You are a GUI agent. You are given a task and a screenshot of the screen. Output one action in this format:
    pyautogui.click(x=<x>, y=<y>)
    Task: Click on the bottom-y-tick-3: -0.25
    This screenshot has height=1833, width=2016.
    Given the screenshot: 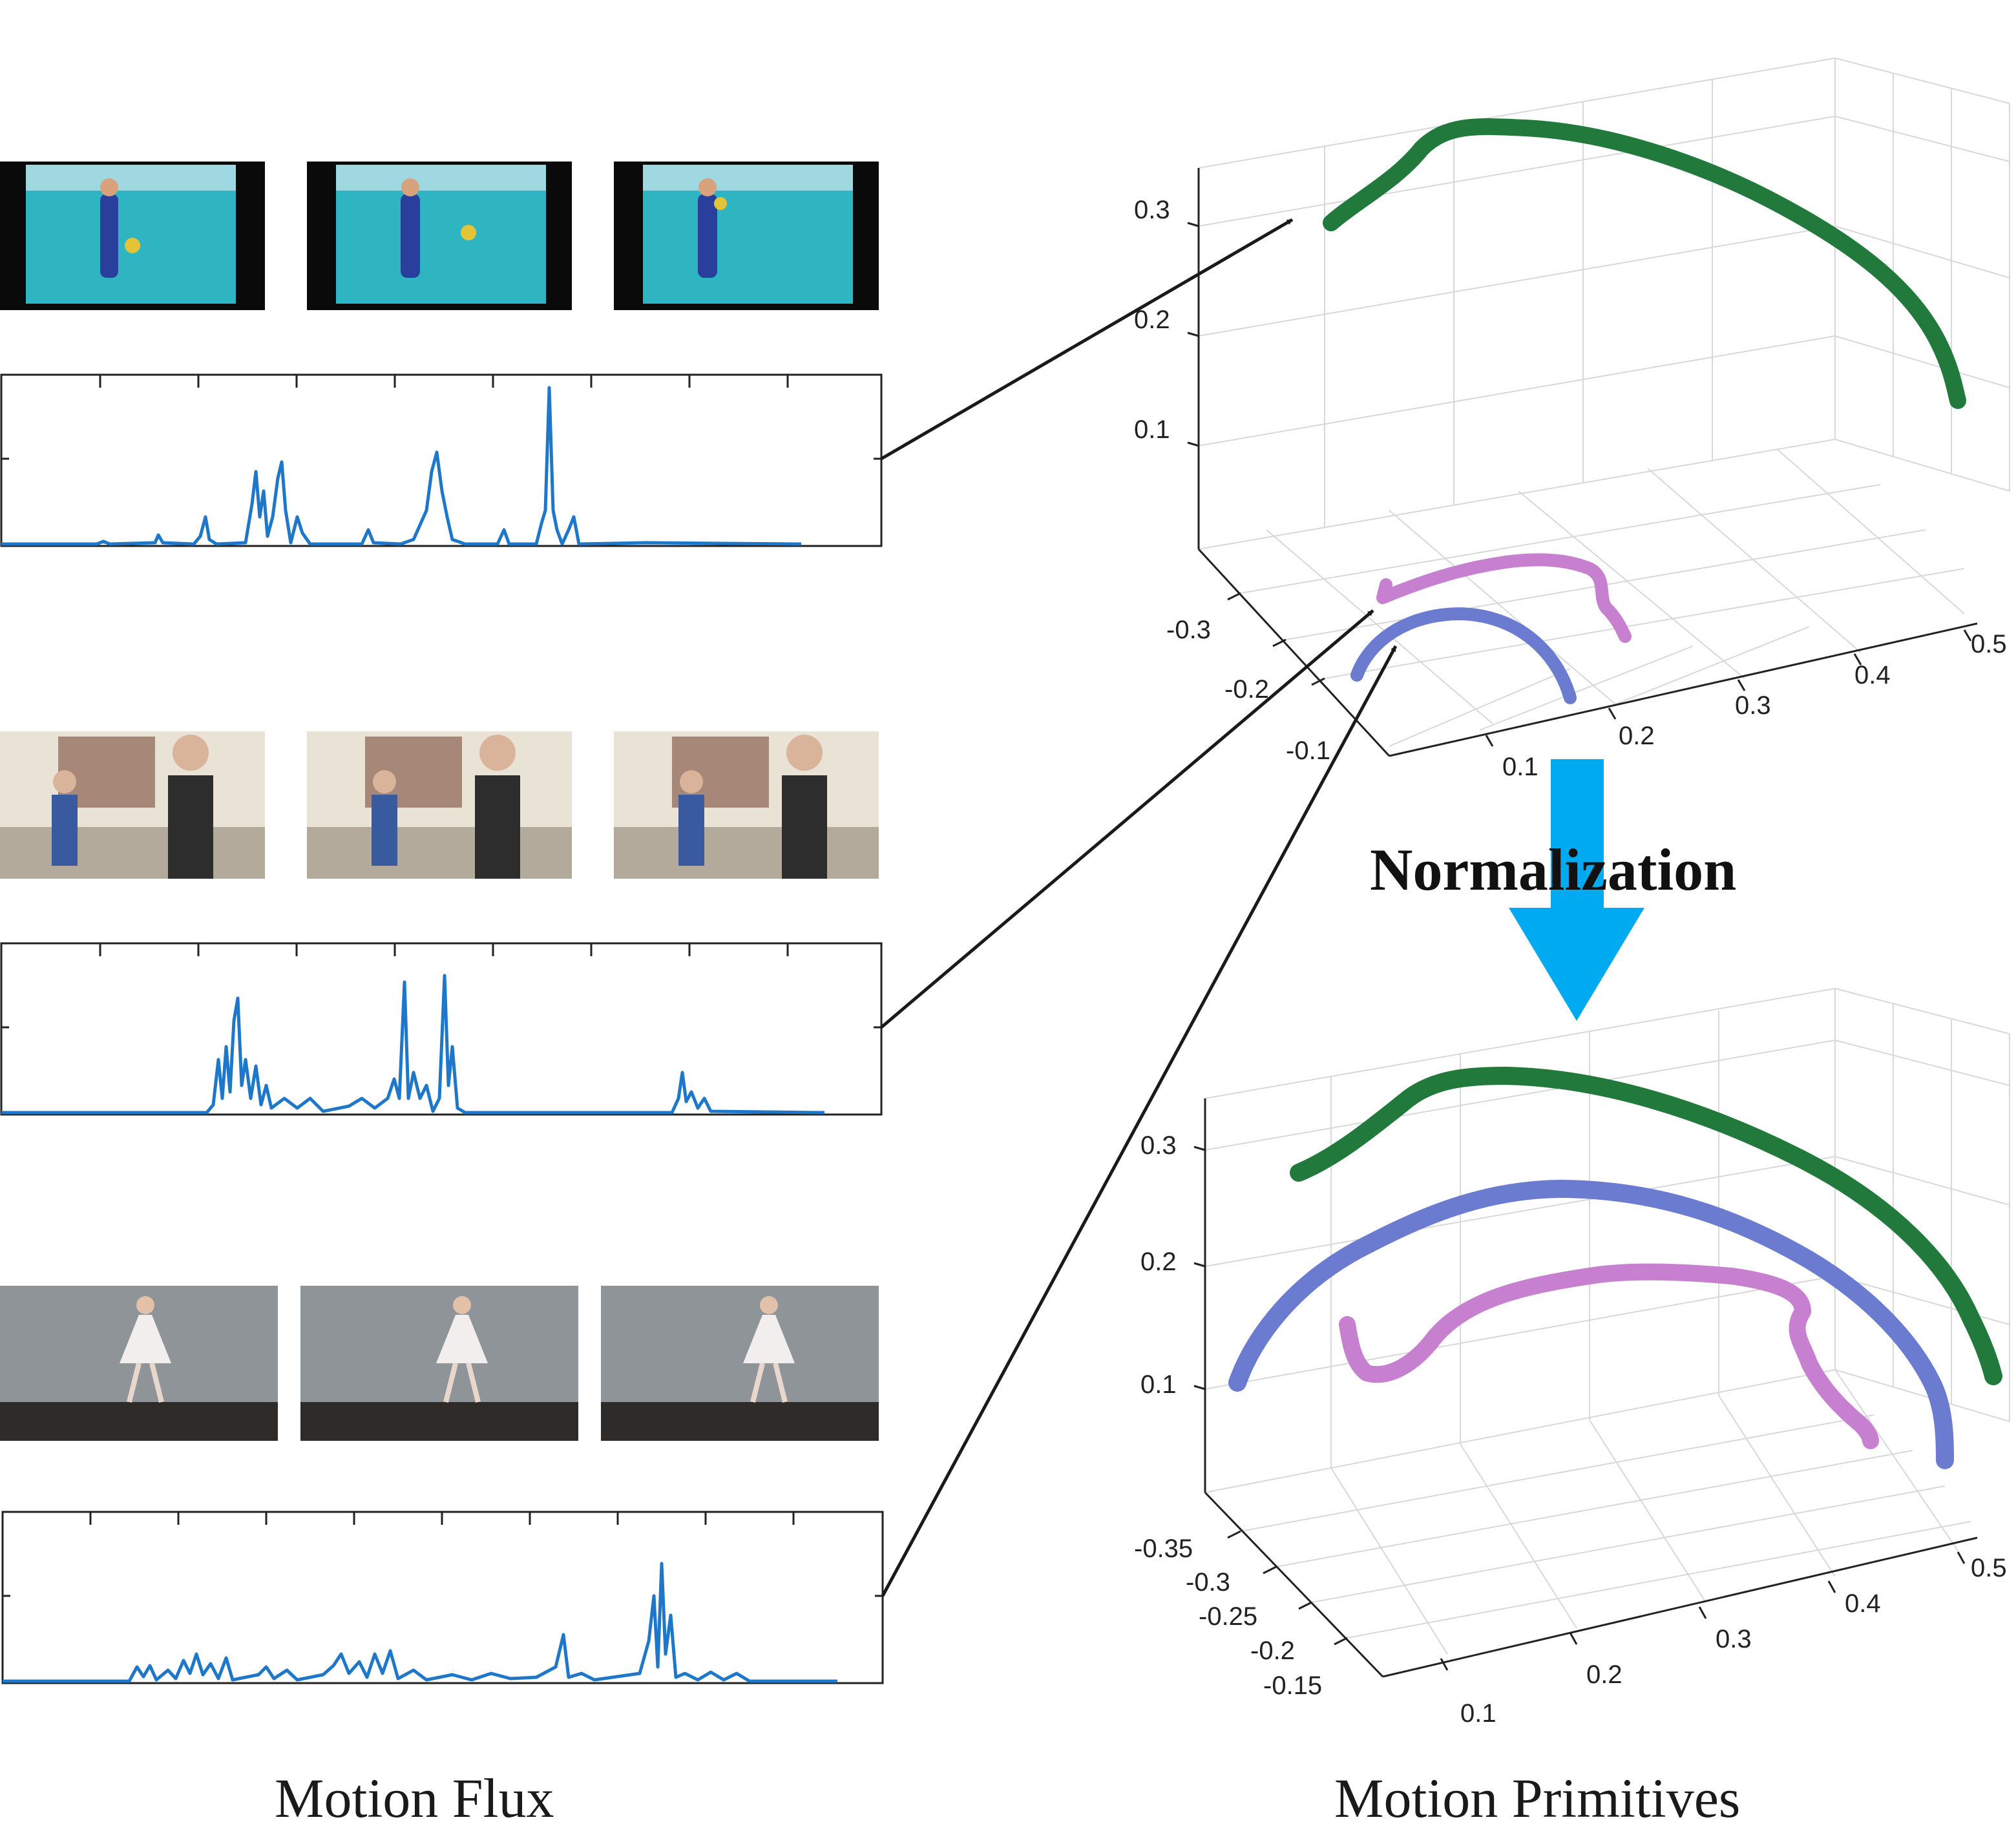 What is the action you would take?
    pyautogui.click(x=1228, y=1617)
    